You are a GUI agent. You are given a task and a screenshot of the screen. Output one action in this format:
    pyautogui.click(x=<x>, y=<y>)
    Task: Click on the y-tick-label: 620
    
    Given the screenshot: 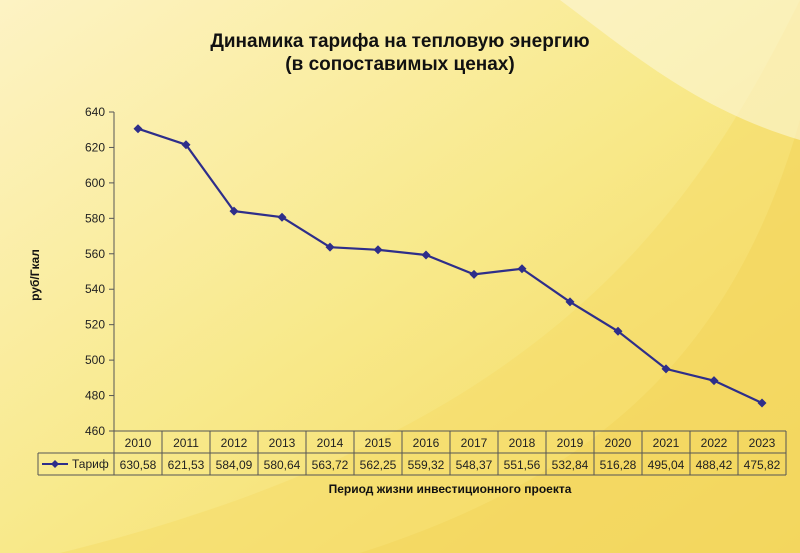 What is the action you would take?
    pyautogui.click(x=95, y=147)
    